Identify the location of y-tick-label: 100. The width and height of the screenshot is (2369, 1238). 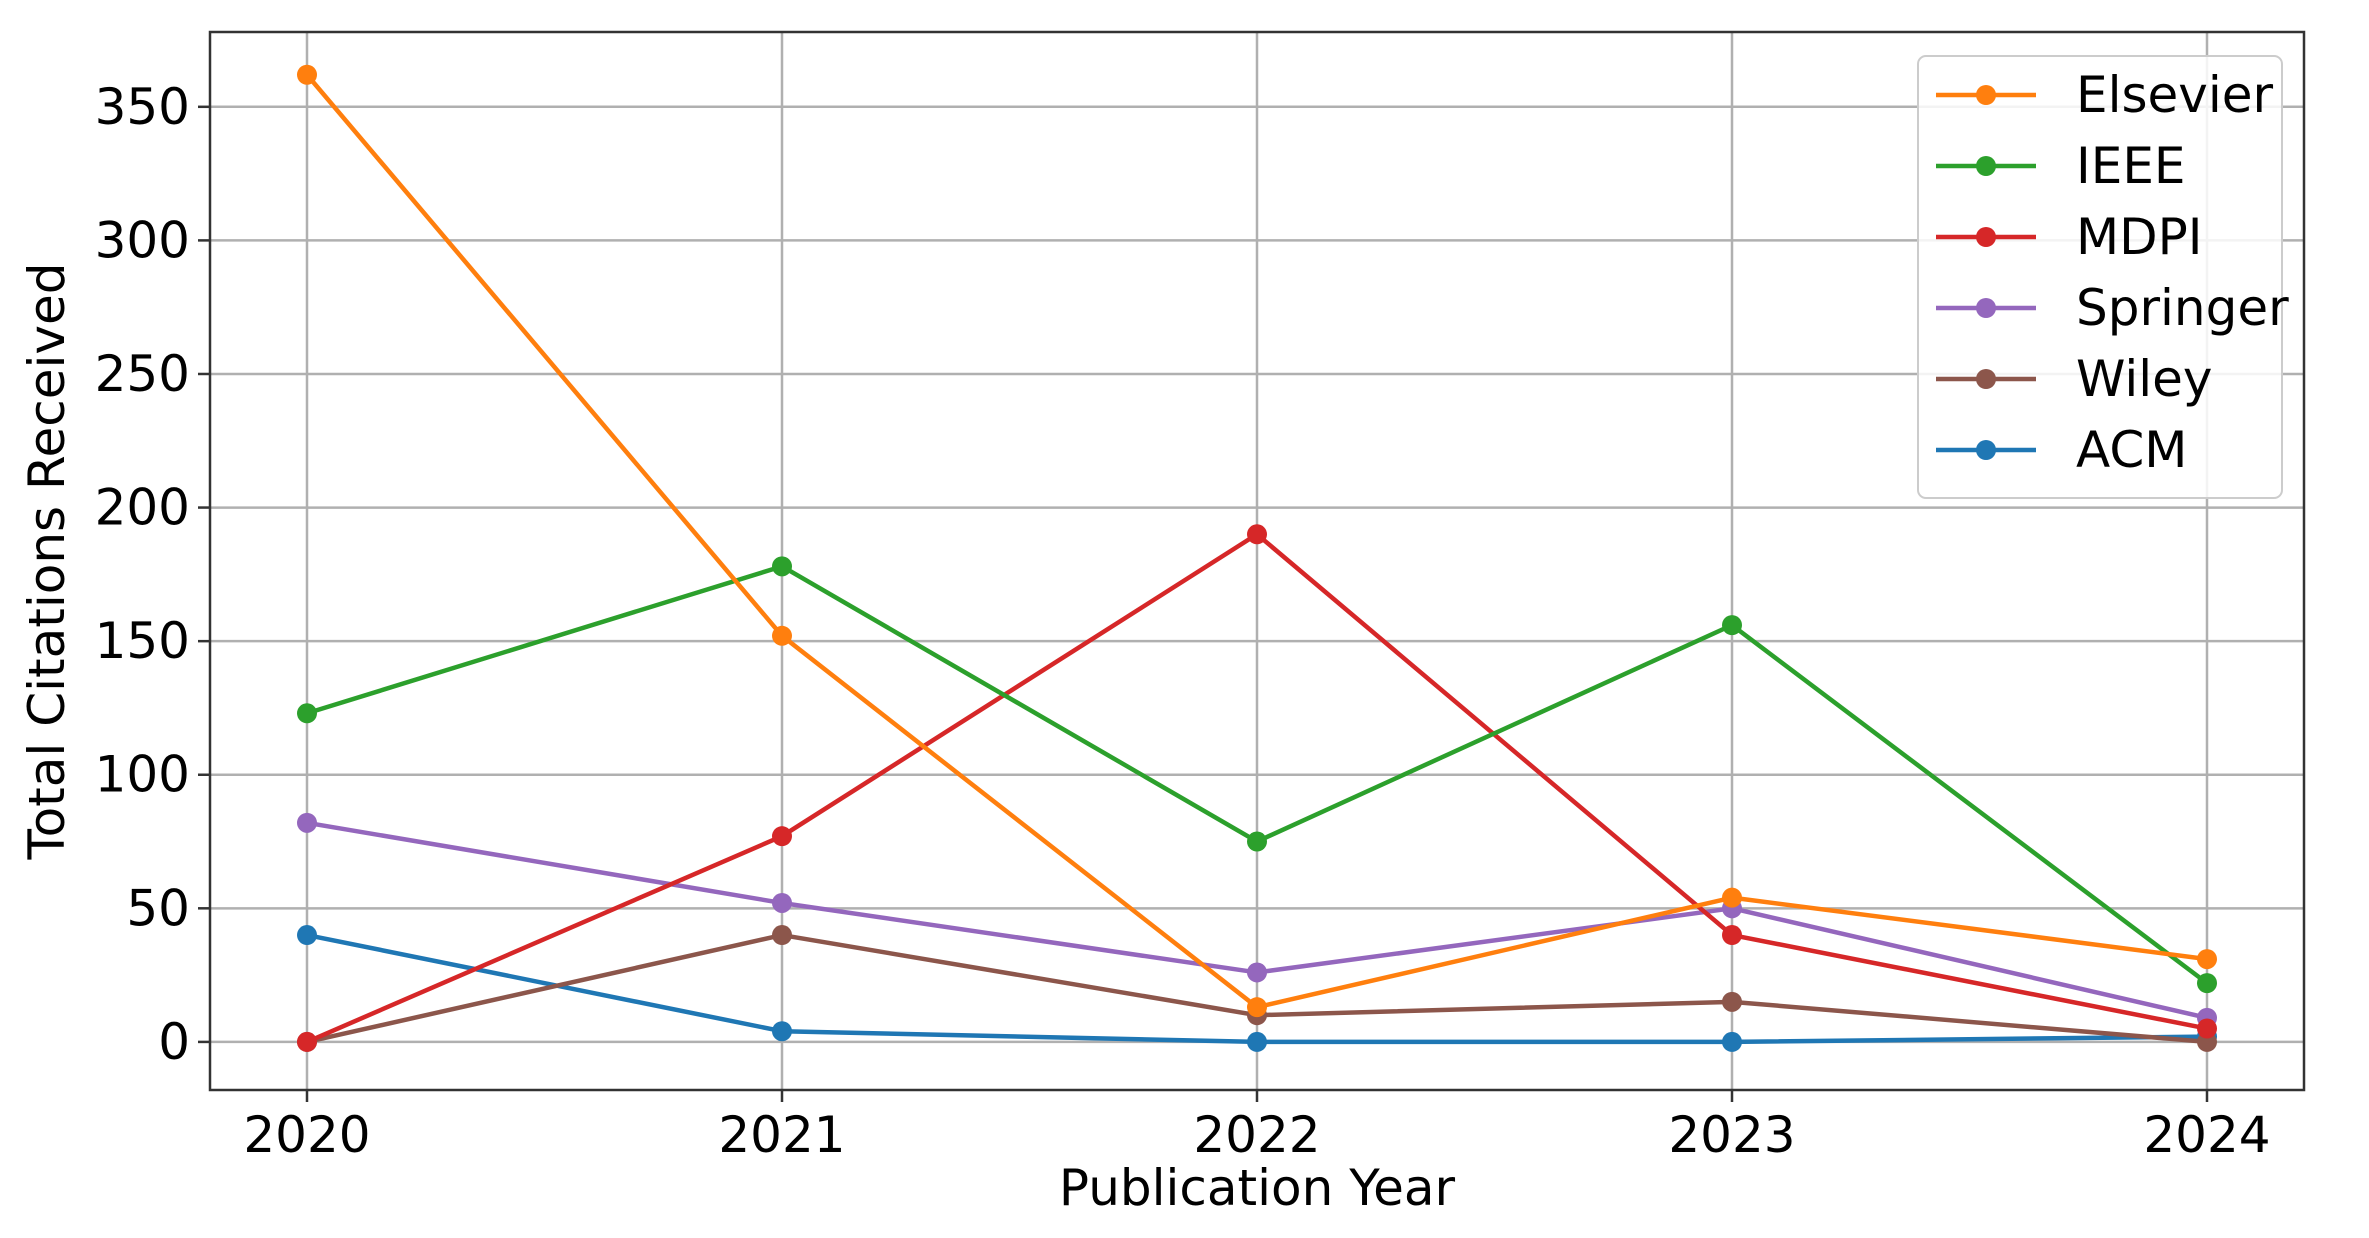
(142, 775).